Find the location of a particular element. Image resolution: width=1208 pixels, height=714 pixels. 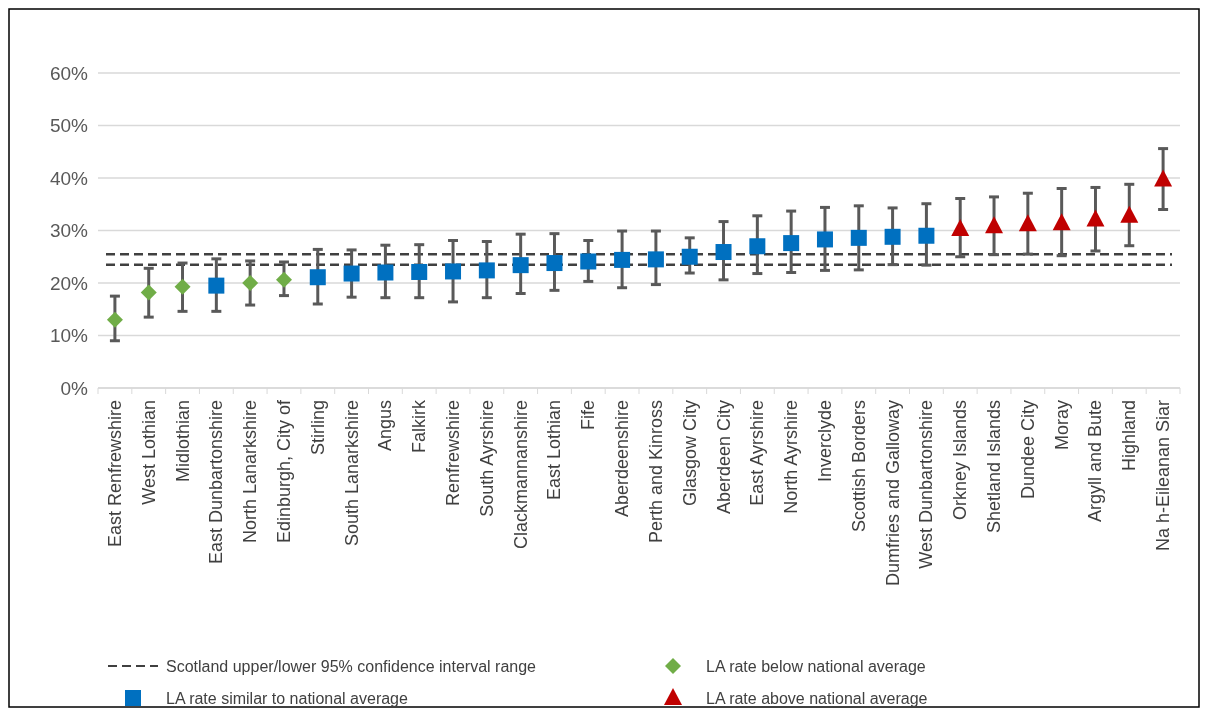

x-tick-label: Inverclyde is located at coordinates (824, 441).